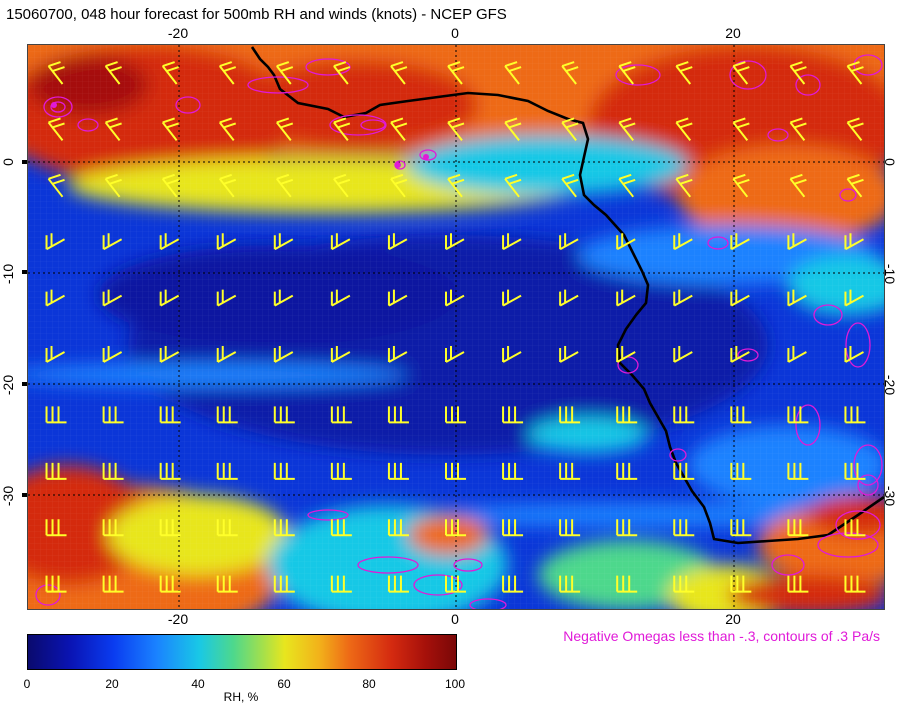 The width and height of the screenshot is (906, 714). What do you see at coordinates (240, 135) in the screenshot?
I see `omega-centers` at bounding box center [240, 135].